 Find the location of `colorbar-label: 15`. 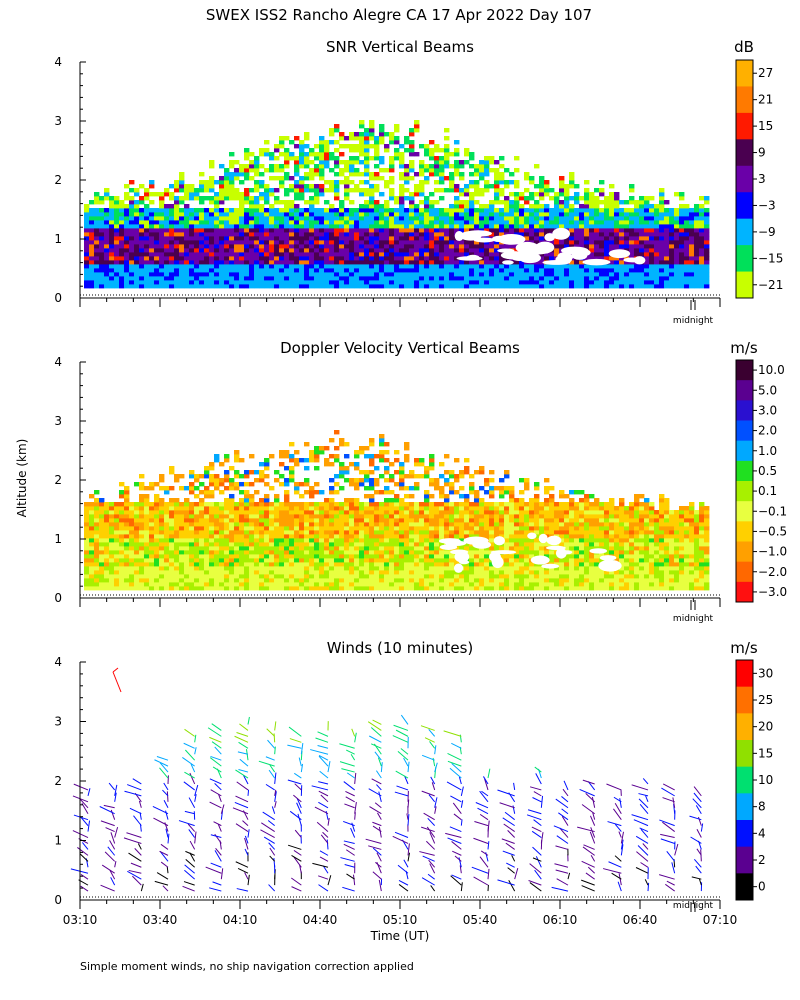

colorbar-label: 15 is located at coordinates (765, 126).